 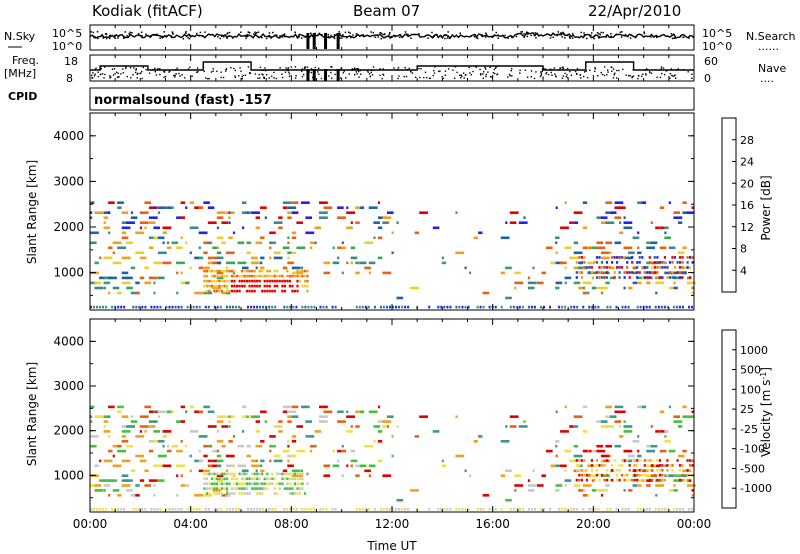 What do you see at coordinates (707, 78) in the screenshot?
I see `nave-tick-bottom: 0` at bounding box center [707, 78].